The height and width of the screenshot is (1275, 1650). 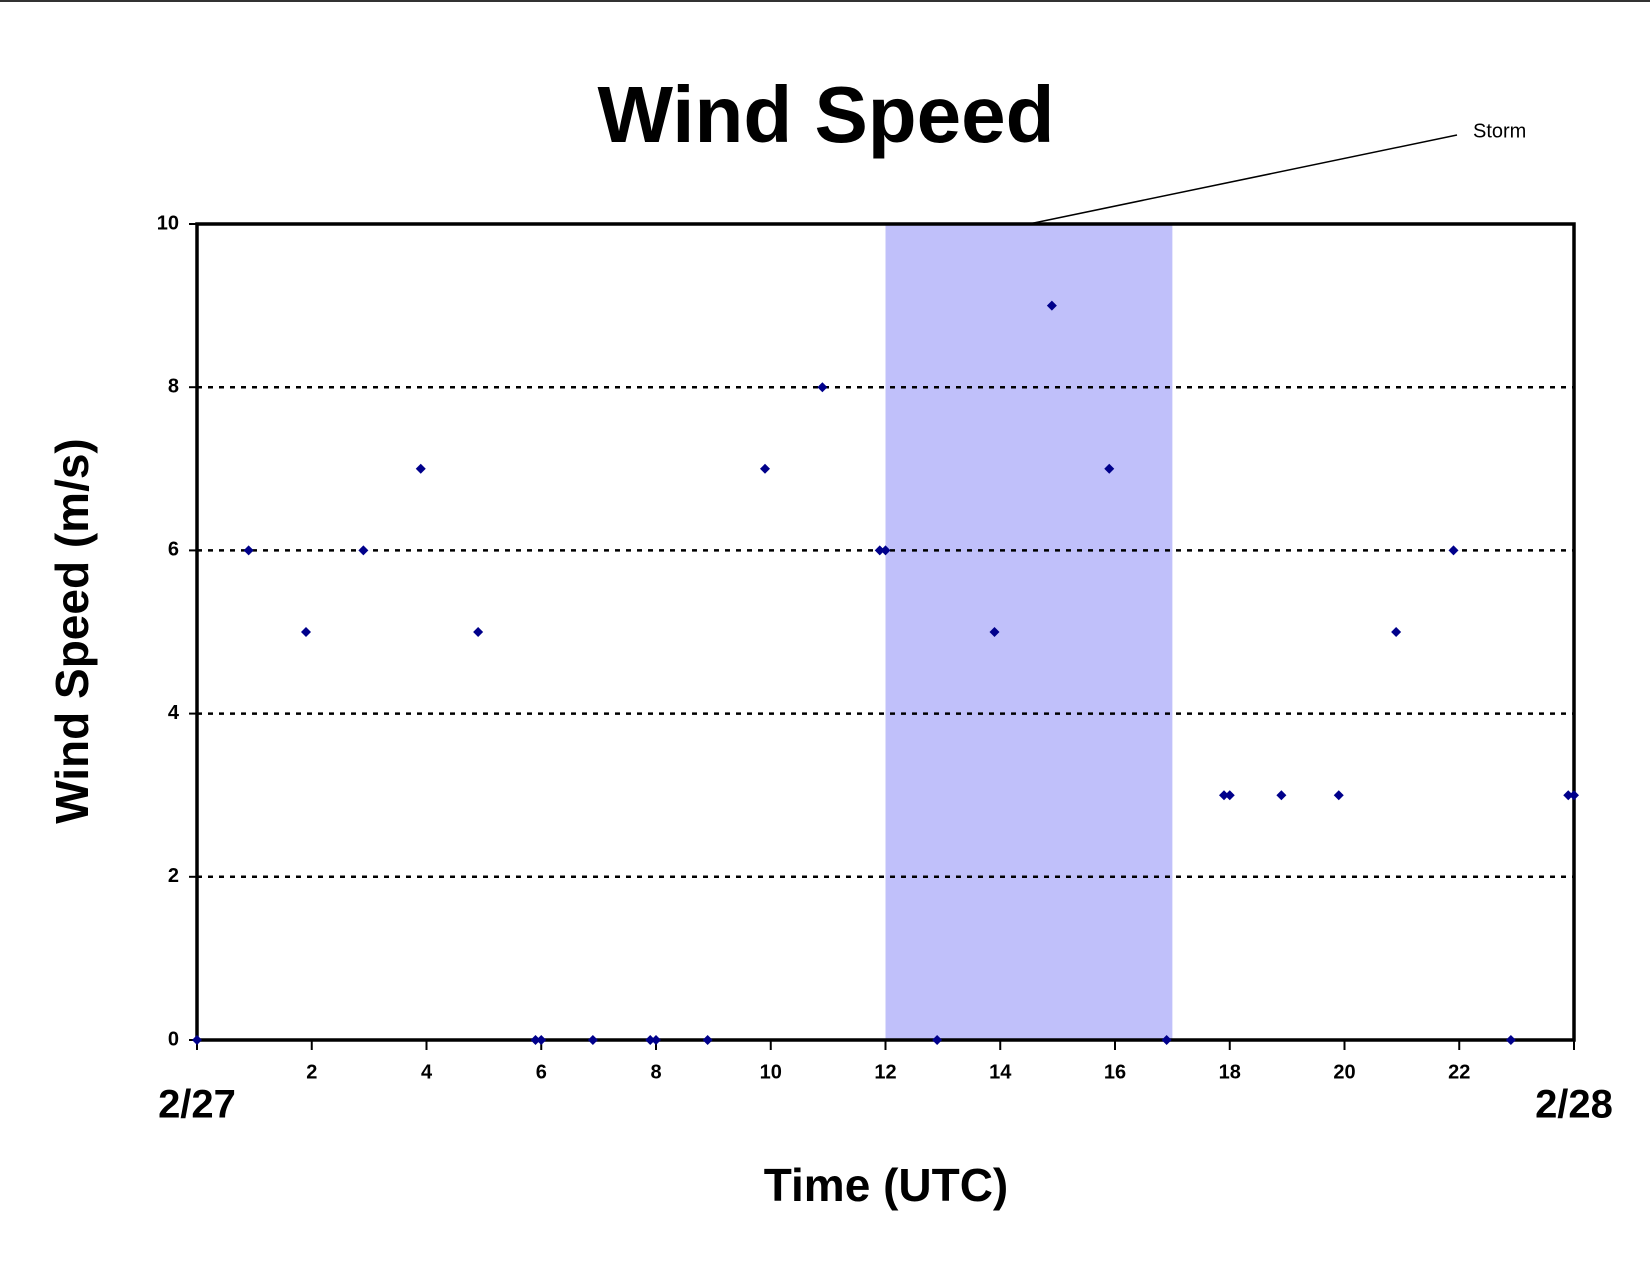 What do you see at coordinates (1344, 1072) in the screenshot?
I see `x-tick-label: 20` at bounding box center [1344, 1072].